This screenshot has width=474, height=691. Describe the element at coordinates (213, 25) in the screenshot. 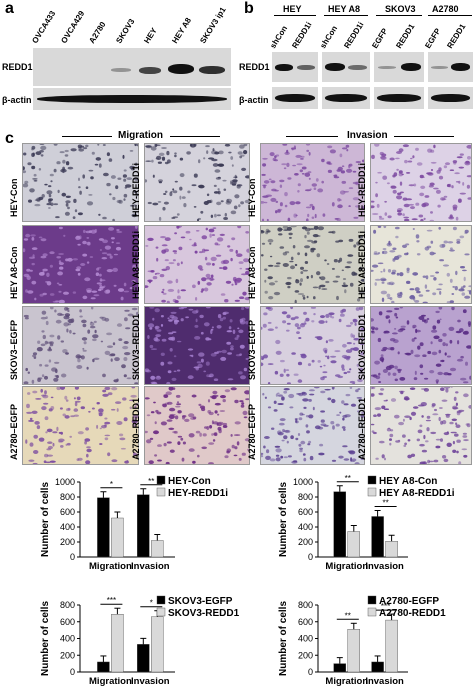

I see `lane-label: SKOV3 ip1` at that location.